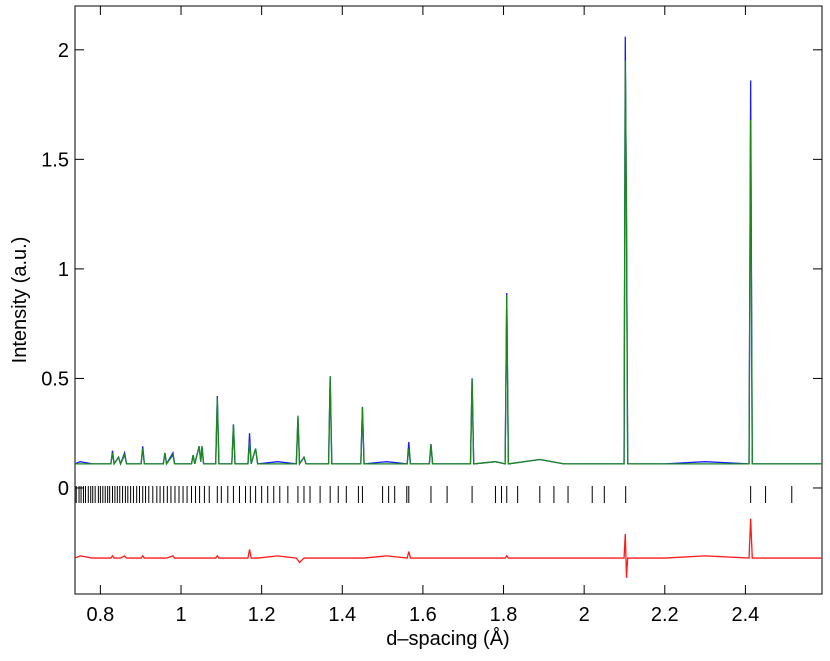 Image resolution: width=830 pixels, height=661 pixels. Describe the element at coordinates (20, 300) in the screenshot. I see `y-axis-label: Intensity (a.u.)` at that location.